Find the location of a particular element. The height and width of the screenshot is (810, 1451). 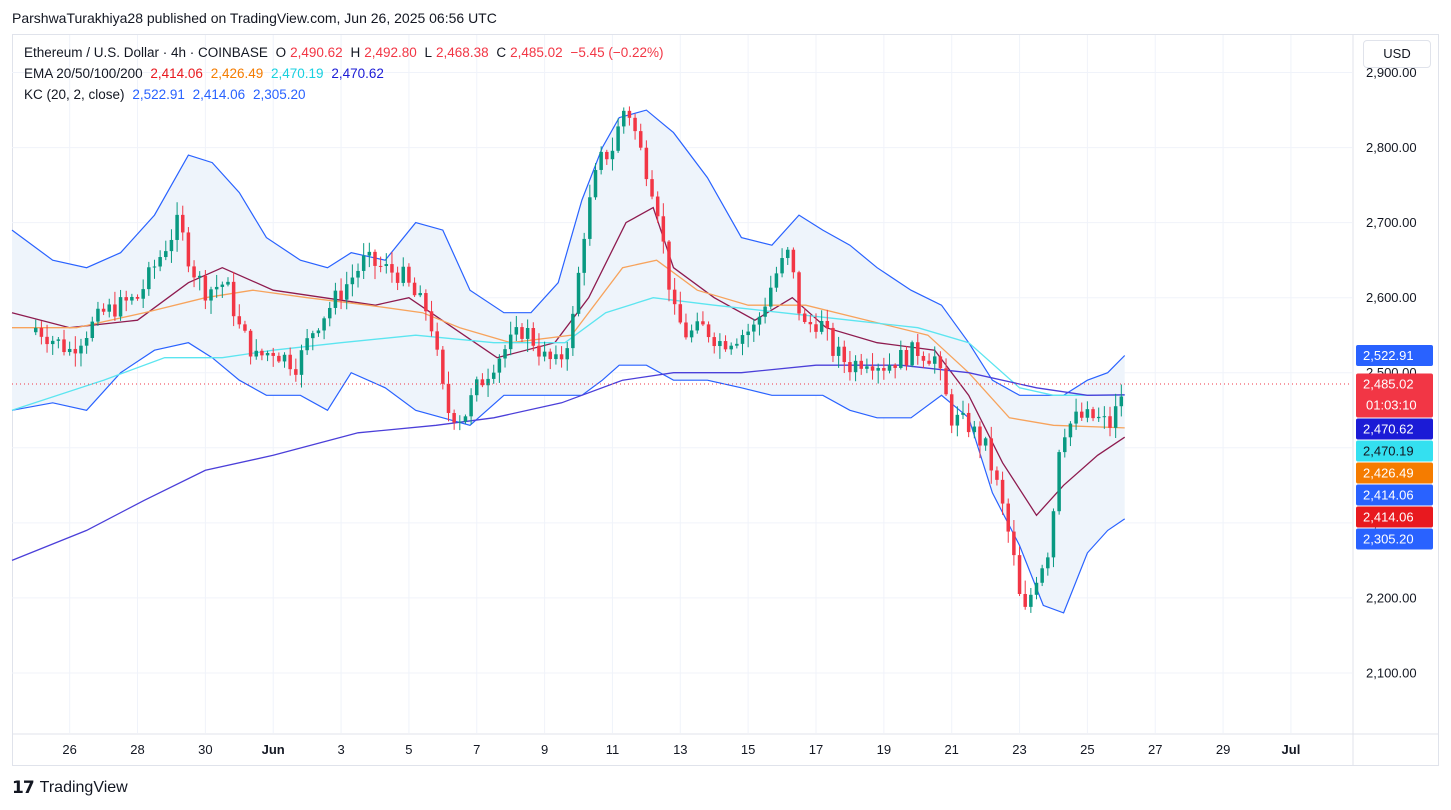

kc-lower-value: 2,305.20 is located at coordinates (279, 94).